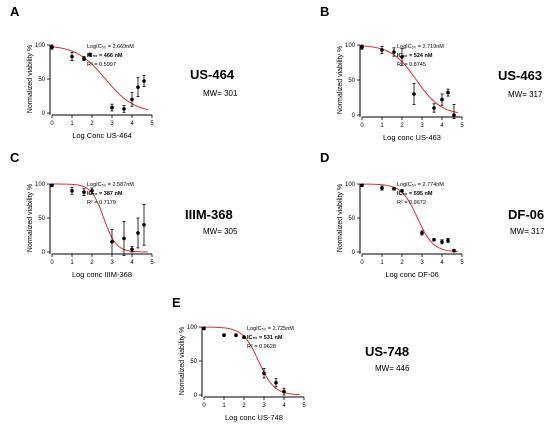 The width and height of the screenshot is (550, 429). I want to click on annotation-ic50: IC₅₀ = 387 nM, so click(105, 194).